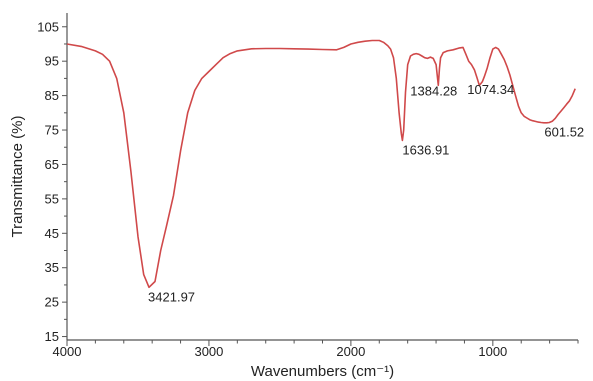  Describe the element at coordinates (425, 149) in the screenshot. I see `peak-label: 1636.91` at that location.